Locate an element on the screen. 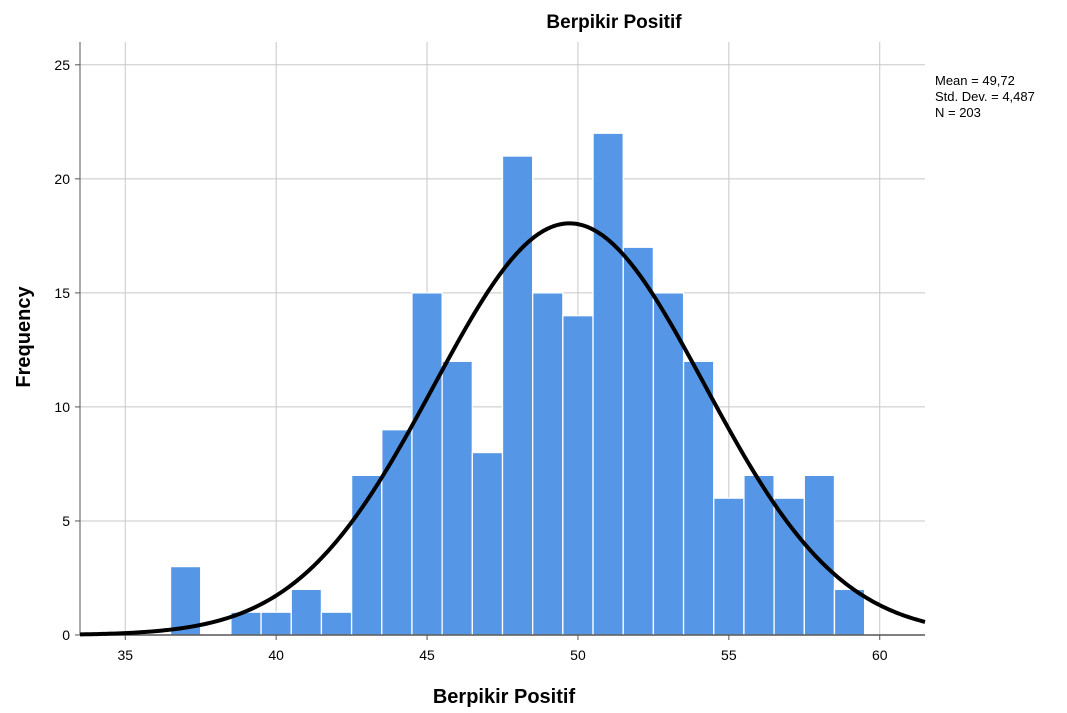 This screenshot has height=713, width=1067. stats-box: Mean = 49,72 Std. Dev. = 4,487 N = 203 is located at coordinates (985, 96).